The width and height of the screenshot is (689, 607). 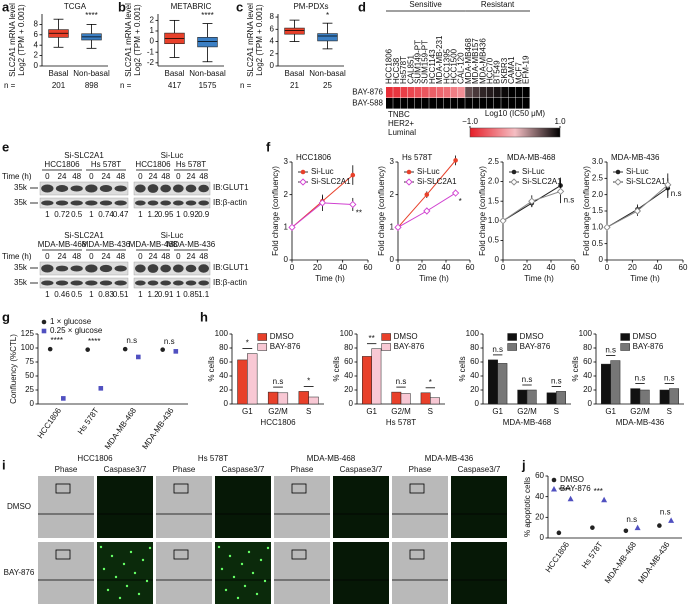 What do you see at coordinates (587, 375) in the screenshot?
I see `y-tick-label: 40` at bounding box center [587, 375].